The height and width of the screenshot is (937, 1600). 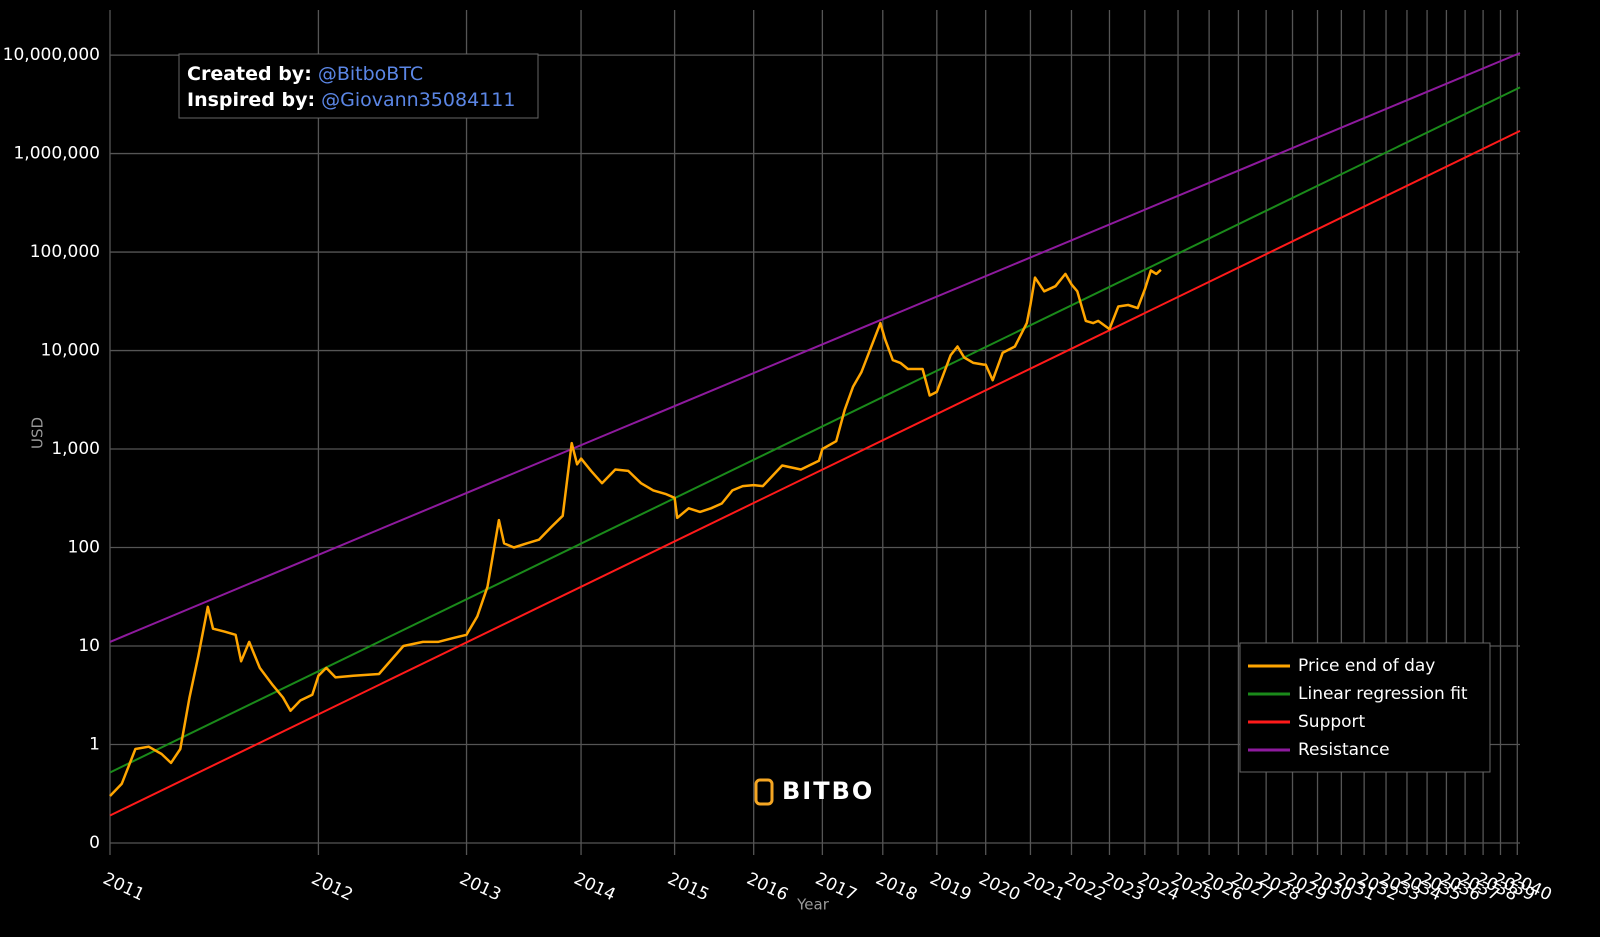 What do you see at coordinates (813, 905) in the screenshot?
I see `x-axis-label: Year` at bounding box center [813, 905].